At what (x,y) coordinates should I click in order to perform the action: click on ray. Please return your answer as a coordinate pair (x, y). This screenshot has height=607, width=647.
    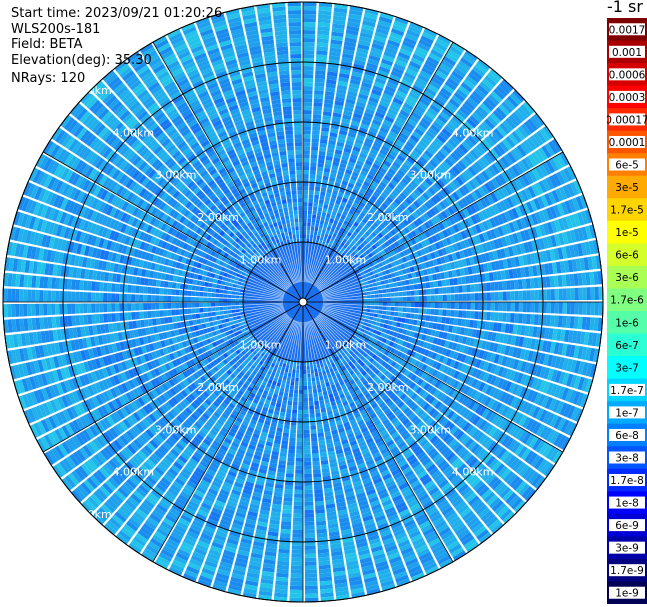
    Looking at the image, I should click on (422, 440).